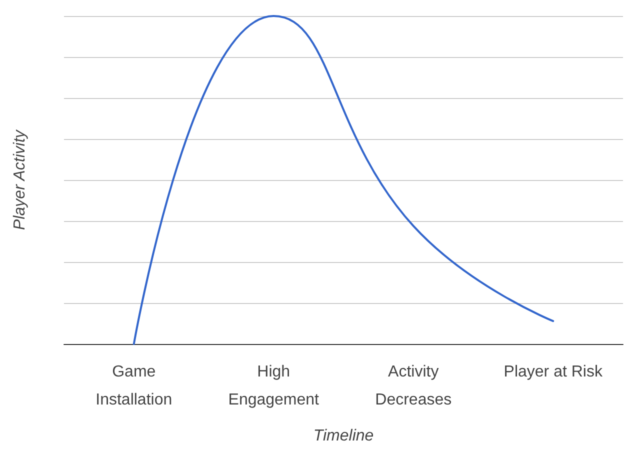  Describe the element at coordinates (343, 436) in the screenshot. I see `x-axis-title: Timeline` at that location.